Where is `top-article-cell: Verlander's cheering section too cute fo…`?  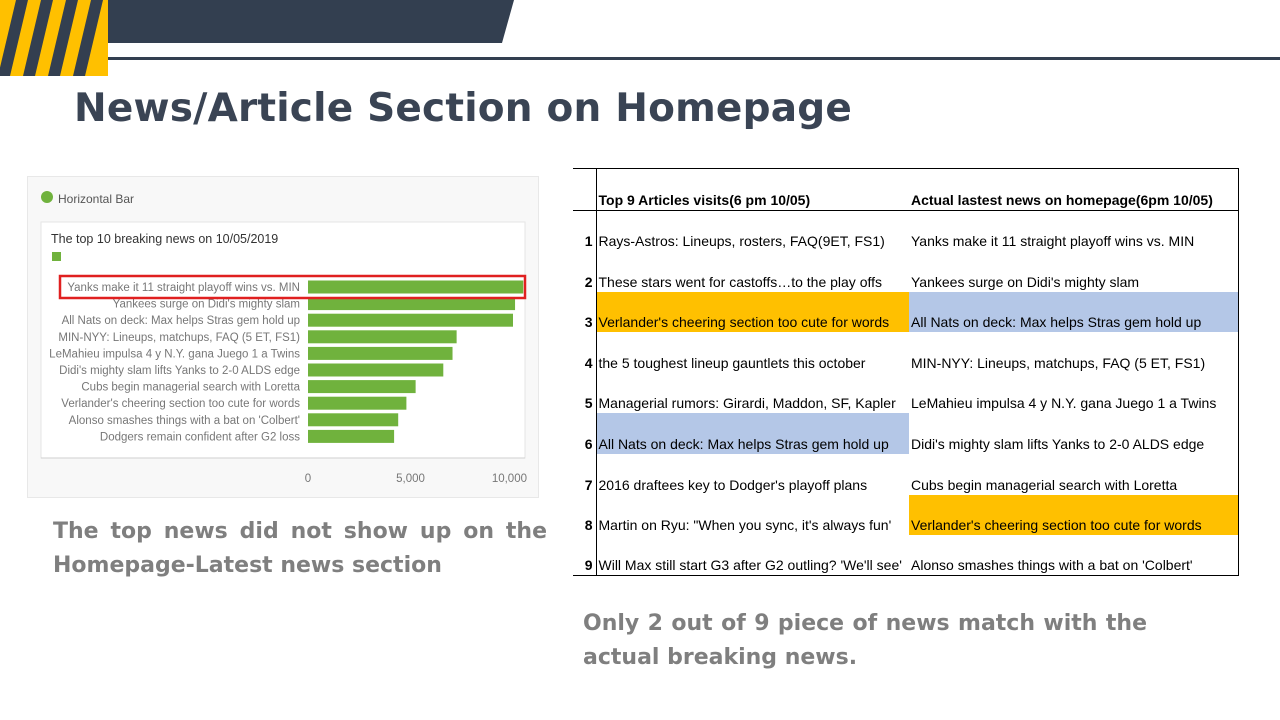
top-article-cell: Verlander's cheering section too cute fo… is located at coordinates (752, 312).